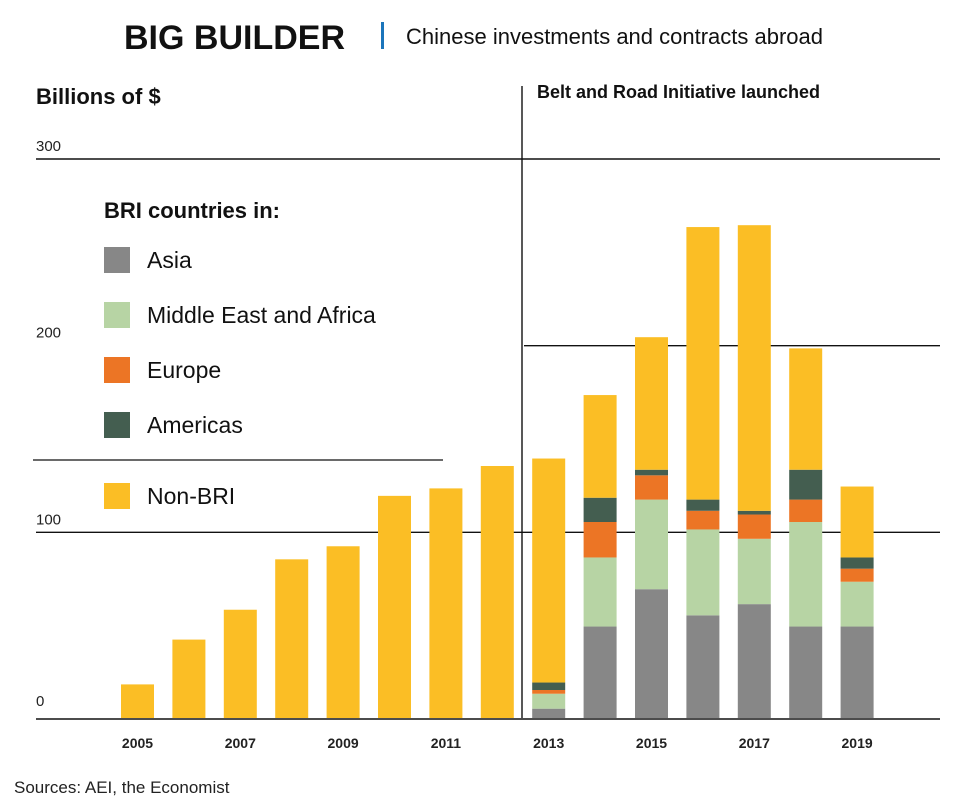  I want to click on bar-europe-2016, so click(703, 520).